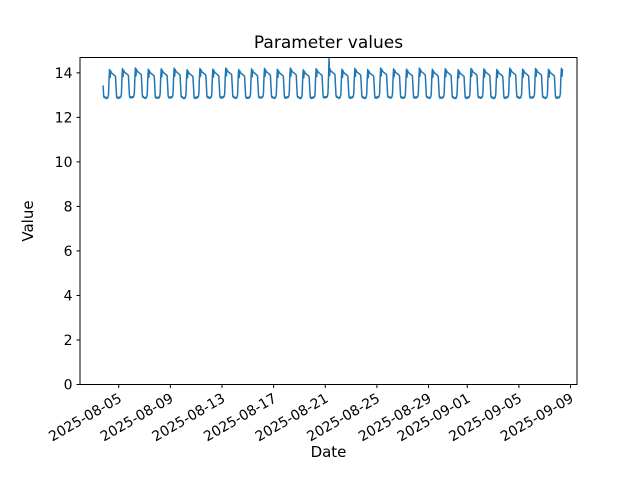 The width and height of the screenshot is (640, 480). What do you see at coordinates (328, 43) in the screenshot?
I see `chart-title: Parameter values` at bounding box center [328, 43].